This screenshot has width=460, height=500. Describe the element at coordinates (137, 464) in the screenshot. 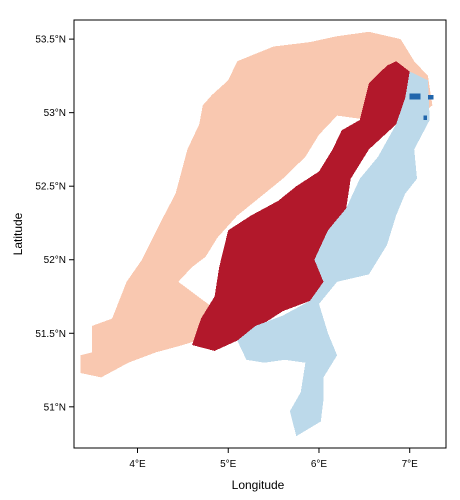

I see `x-tick-label: 4°E` at that location.